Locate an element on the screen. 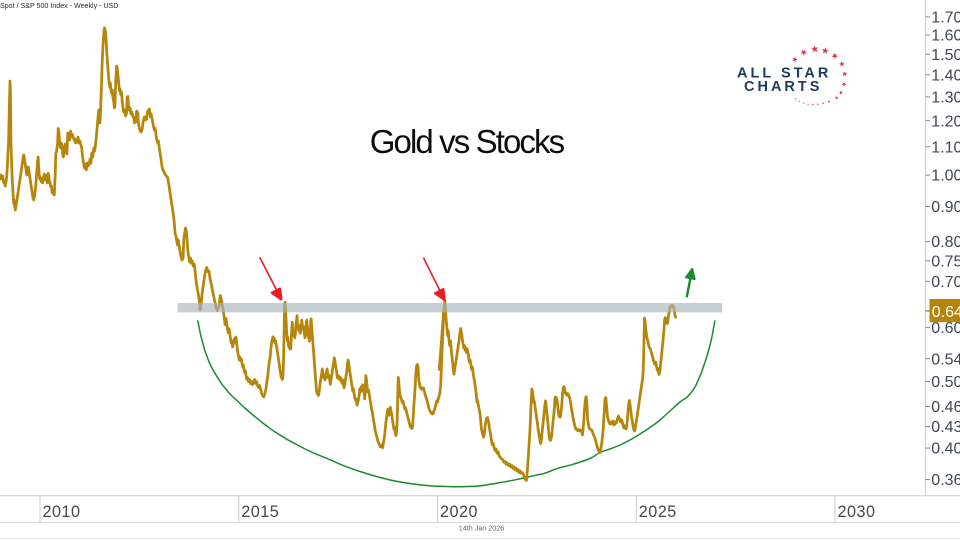 Image resolution: width=960 pixels, height=540 pixels. svg-text: Gold vs Stocks is located at coordinates (467, 141).